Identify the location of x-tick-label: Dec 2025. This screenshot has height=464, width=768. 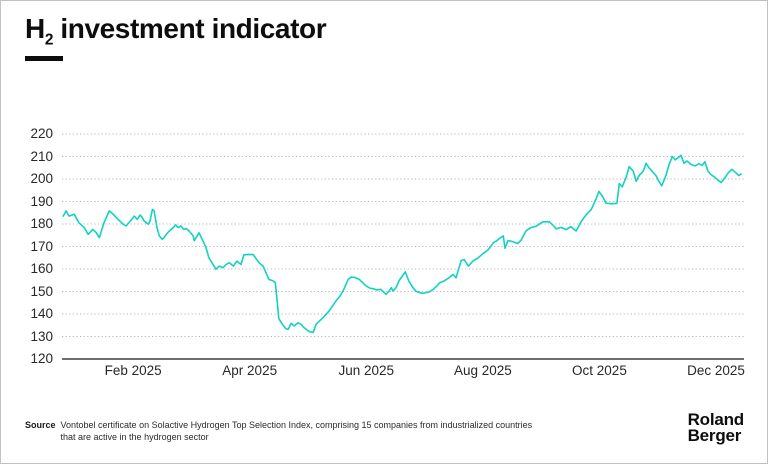
(716, 370).